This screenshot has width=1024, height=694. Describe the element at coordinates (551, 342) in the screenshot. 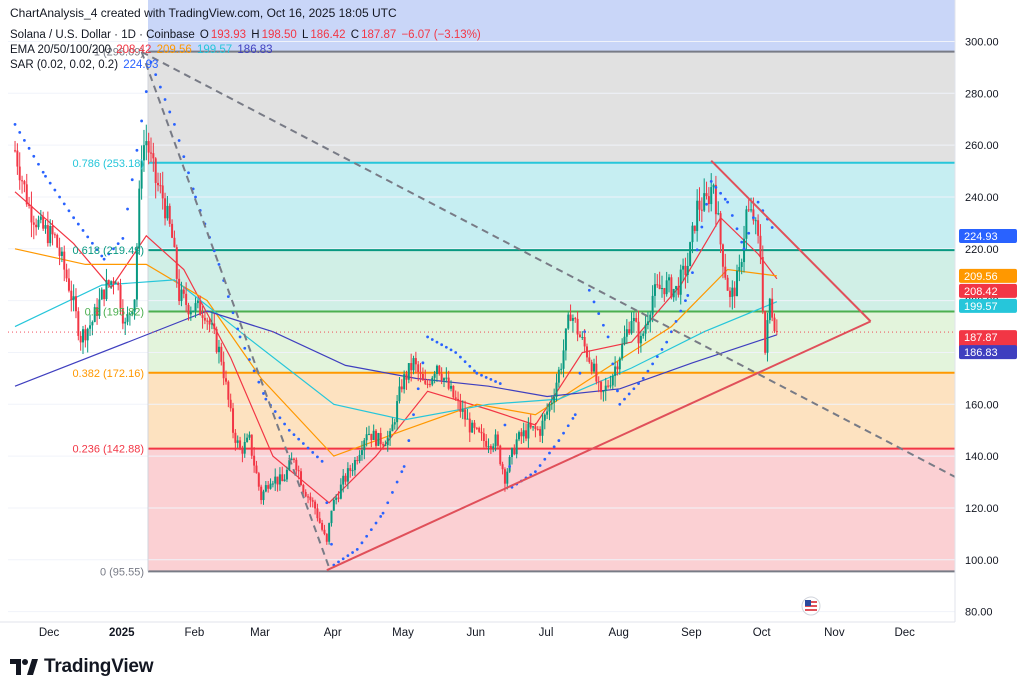

I see `fib-zone-0.5` at that location.